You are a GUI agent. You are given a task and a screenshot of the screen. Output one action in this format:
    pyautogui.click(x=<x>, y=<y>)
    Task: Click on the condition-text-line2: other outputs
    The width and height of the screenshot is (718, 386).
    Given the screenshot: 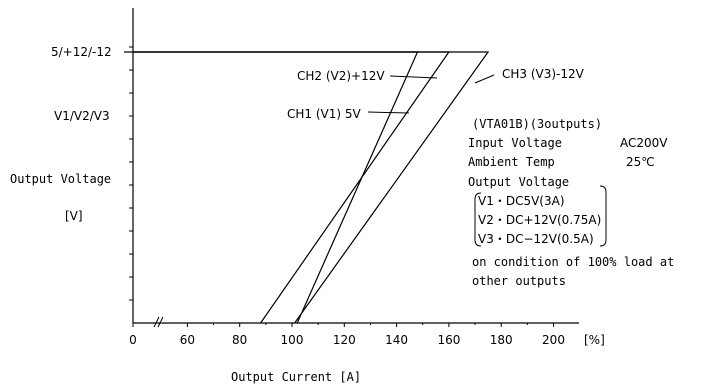 What is the action you would take?
    pyautogui.click(x=519, y=281)
    